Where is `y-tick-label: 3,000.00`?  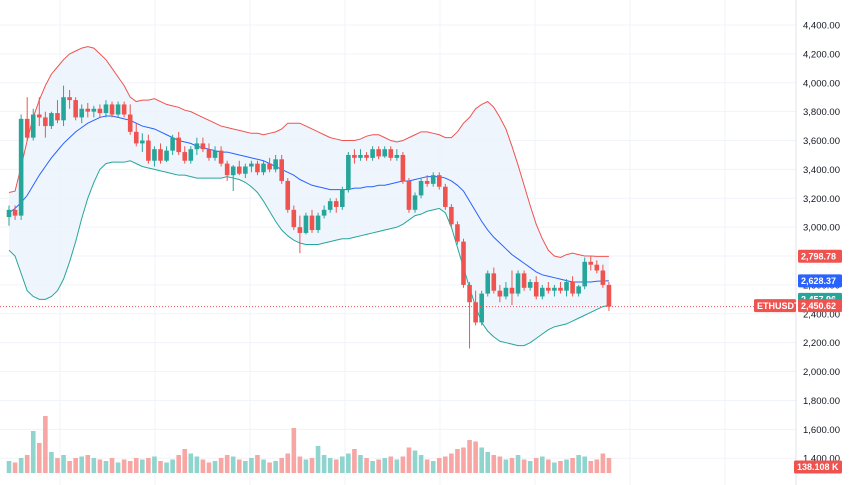
y-tick-label: 3,000.00 is located at coordinates (821, 228).